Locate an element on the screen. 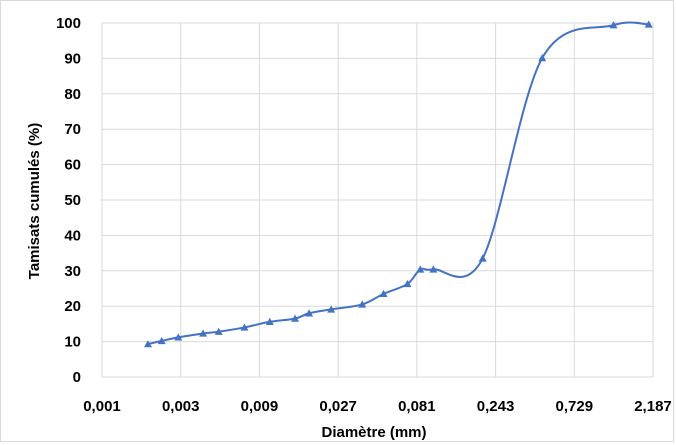  y-tick-label: 80 is located at coordinates (72, 94).